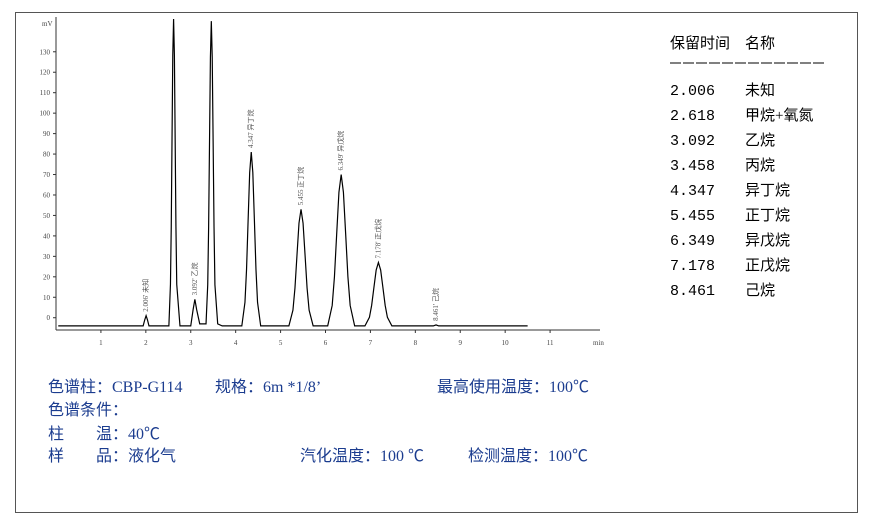 The height and width of the screenshot is (522, 872). Describe the element at coordinates (326, 343) in the screenshot. I see `x-tick-label: 6` at that location.